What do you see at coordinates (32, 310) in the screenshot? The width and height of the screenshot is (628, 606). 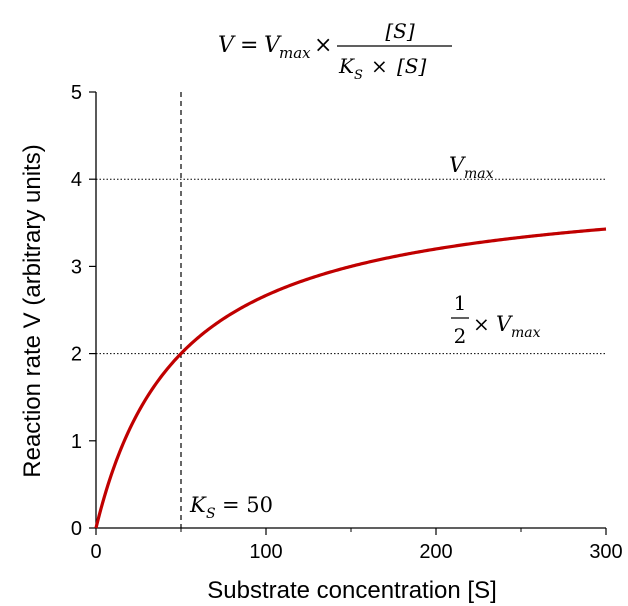 I see `y-axis-label: Reaction rate V (arbitrary units)` at bounding box center [32, 310].